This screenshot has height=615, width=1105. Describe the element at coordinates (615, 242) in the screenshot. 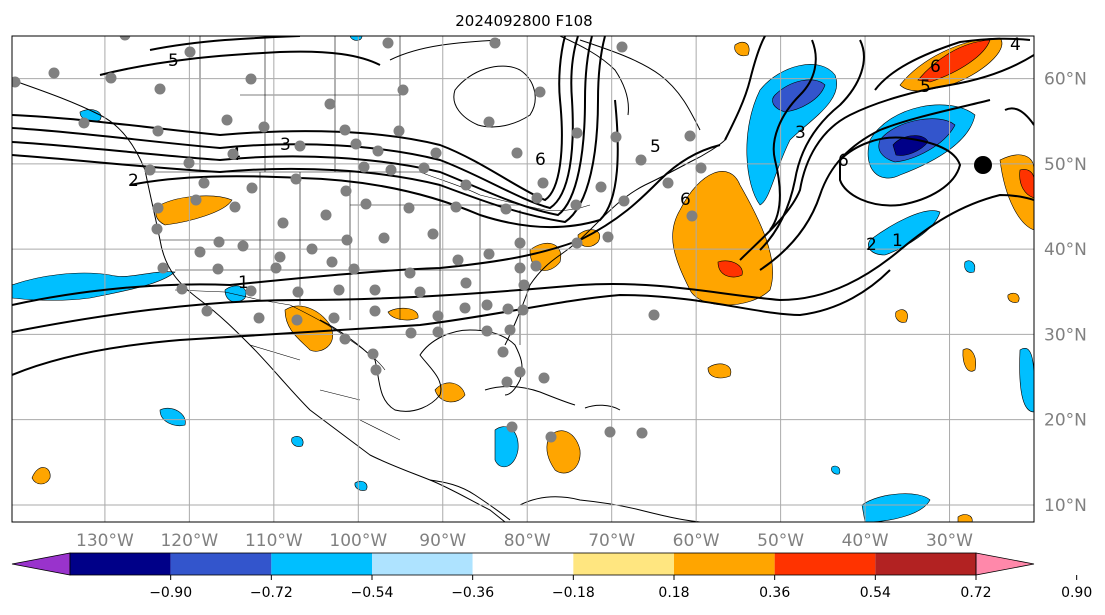

I see `atlantic-coastline` at that location.